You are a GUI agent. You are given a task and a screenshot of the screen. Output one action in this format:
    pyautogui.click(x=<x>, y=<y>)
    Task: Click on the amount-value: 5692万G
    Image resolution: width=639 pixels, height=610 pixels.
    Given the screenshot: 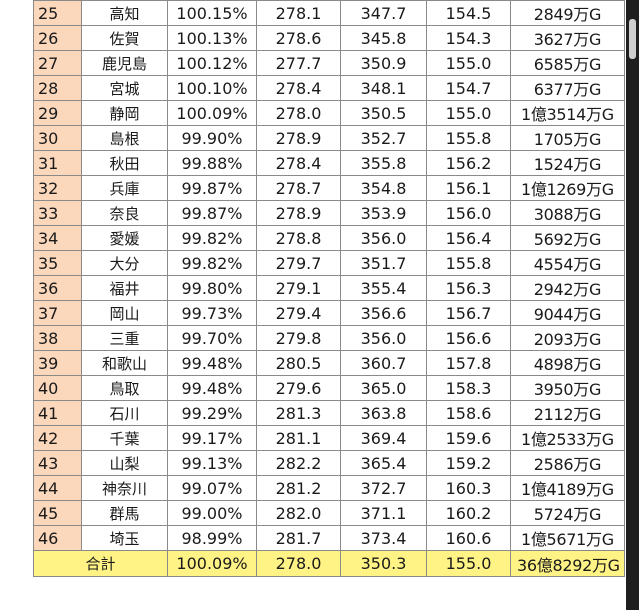 What is the action you would take?
    pyautogui.click(x=567, y=238)
    